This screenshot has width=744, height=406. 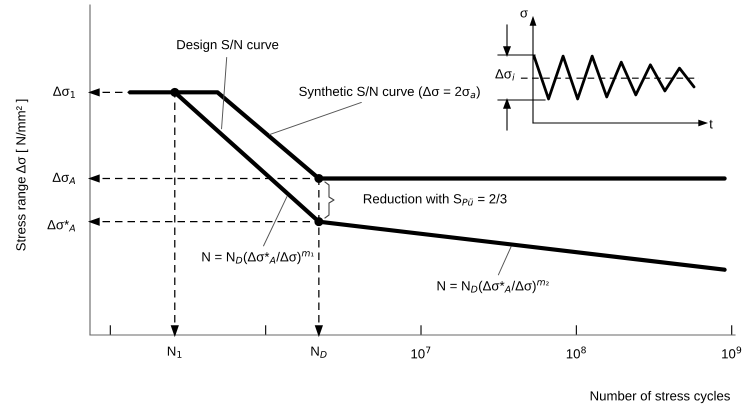 I want to click on x-axis-title: Number of stress cycles, so click(x=660, y=397).